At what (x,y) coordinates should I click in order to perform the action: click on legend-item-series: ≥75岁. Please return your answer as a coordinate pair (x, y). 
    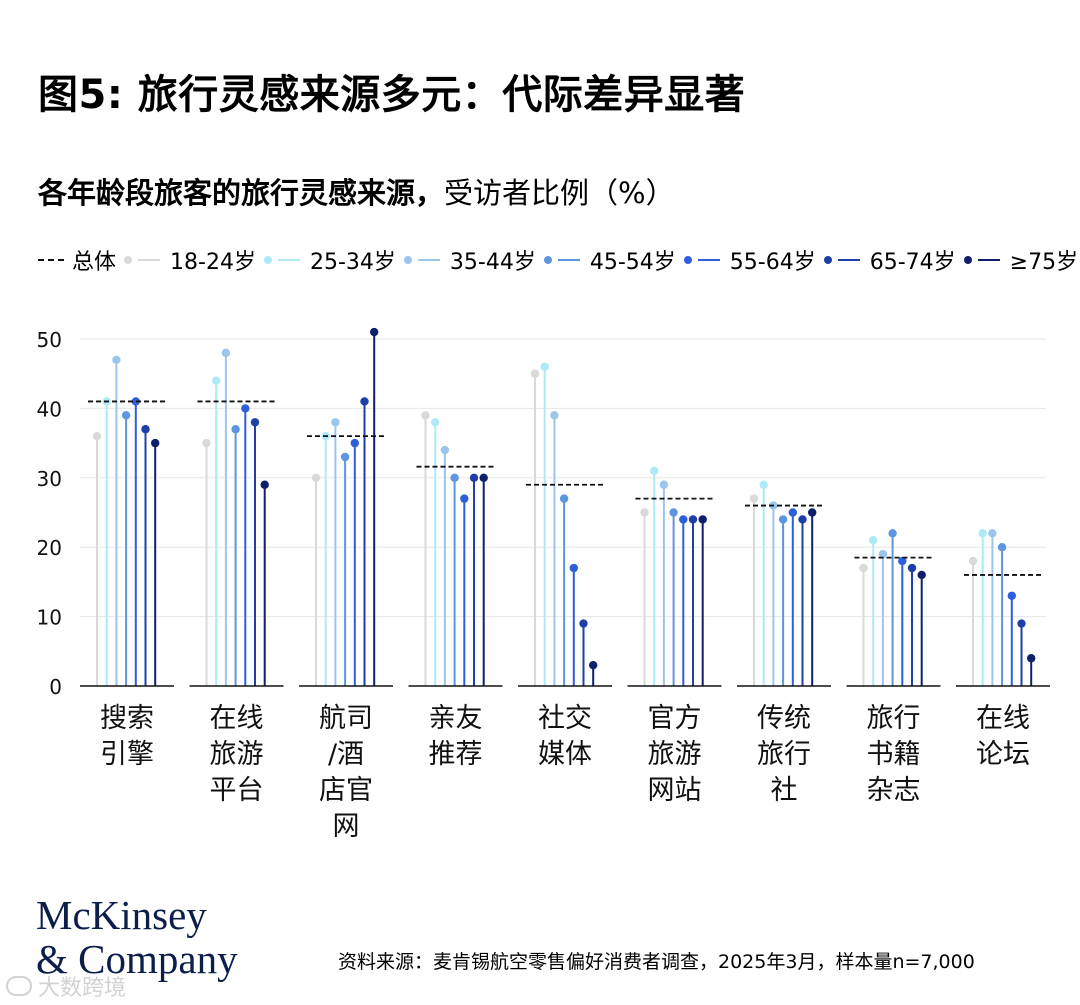
    Looking at the image, I should click on (1017, 260).